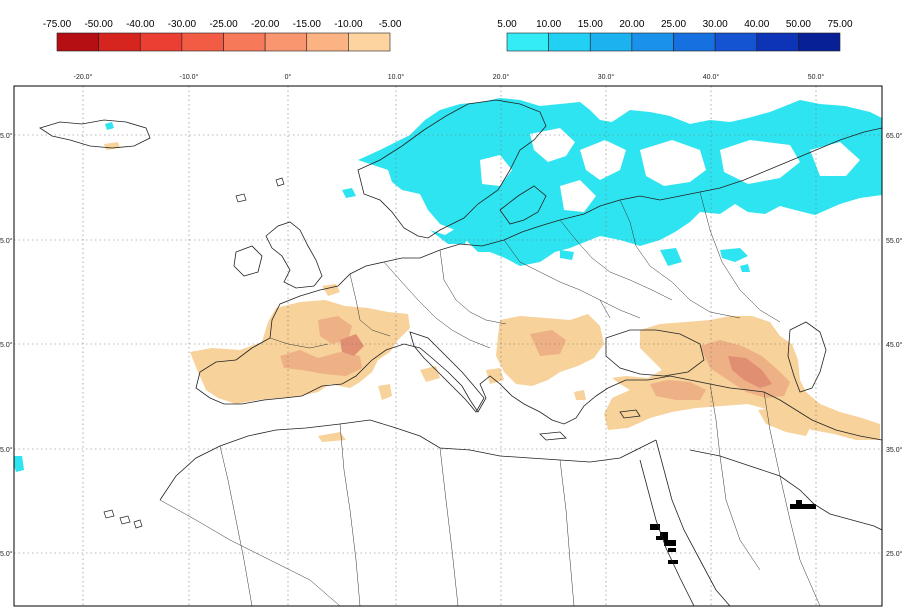 This screenshot has width=904, height=614. Describe the element at coordinates (798, 24) in the screenshot. I see `positive-colorbar-label: 50.00` at that location.